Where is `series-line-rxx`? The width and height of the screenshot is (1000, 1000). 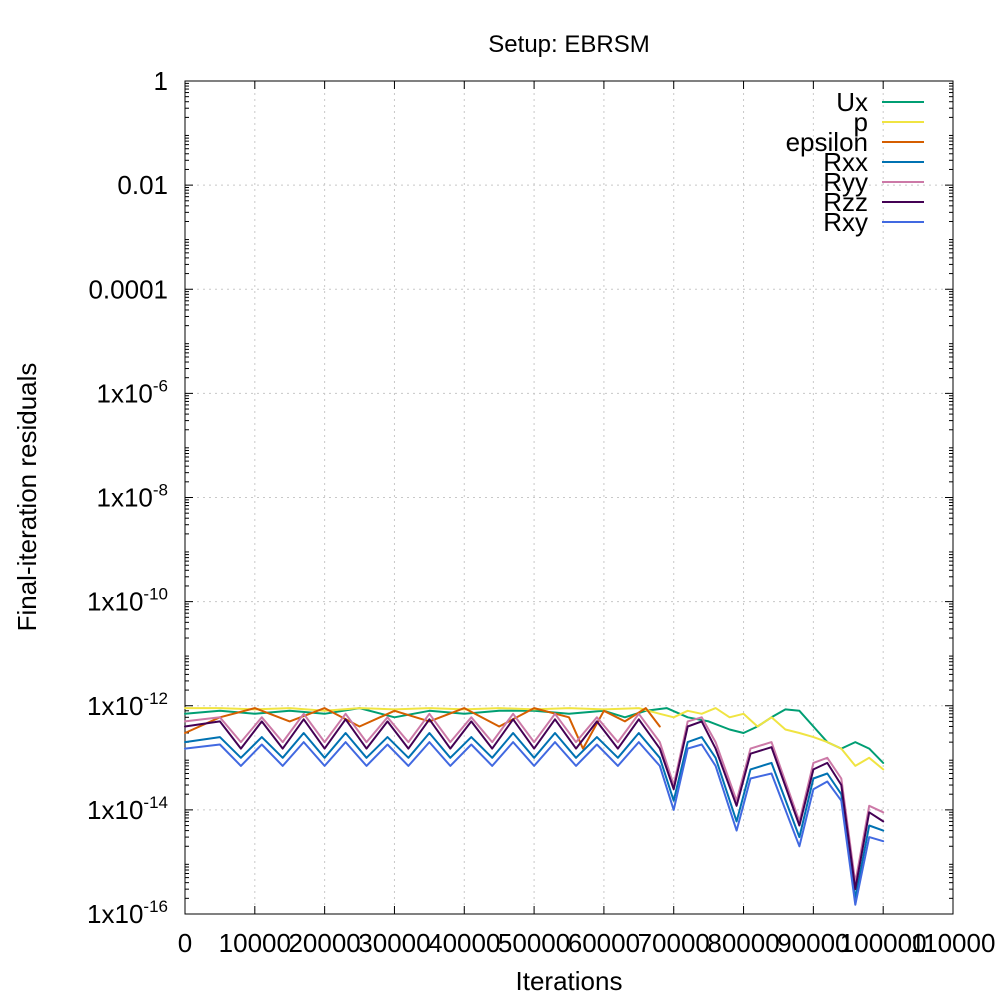
series-line-rxx is located at coordinates (534, 816).